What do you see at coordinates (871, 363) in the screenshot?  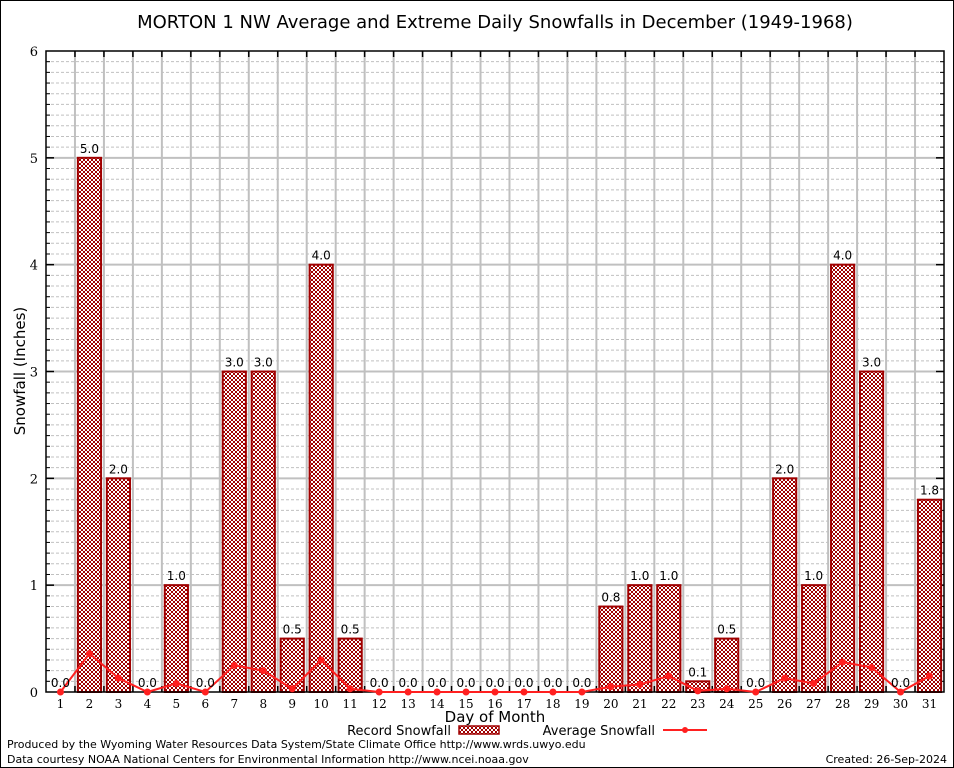 I see `bar-value-label: 3.0` at bounding box center [871, 363].